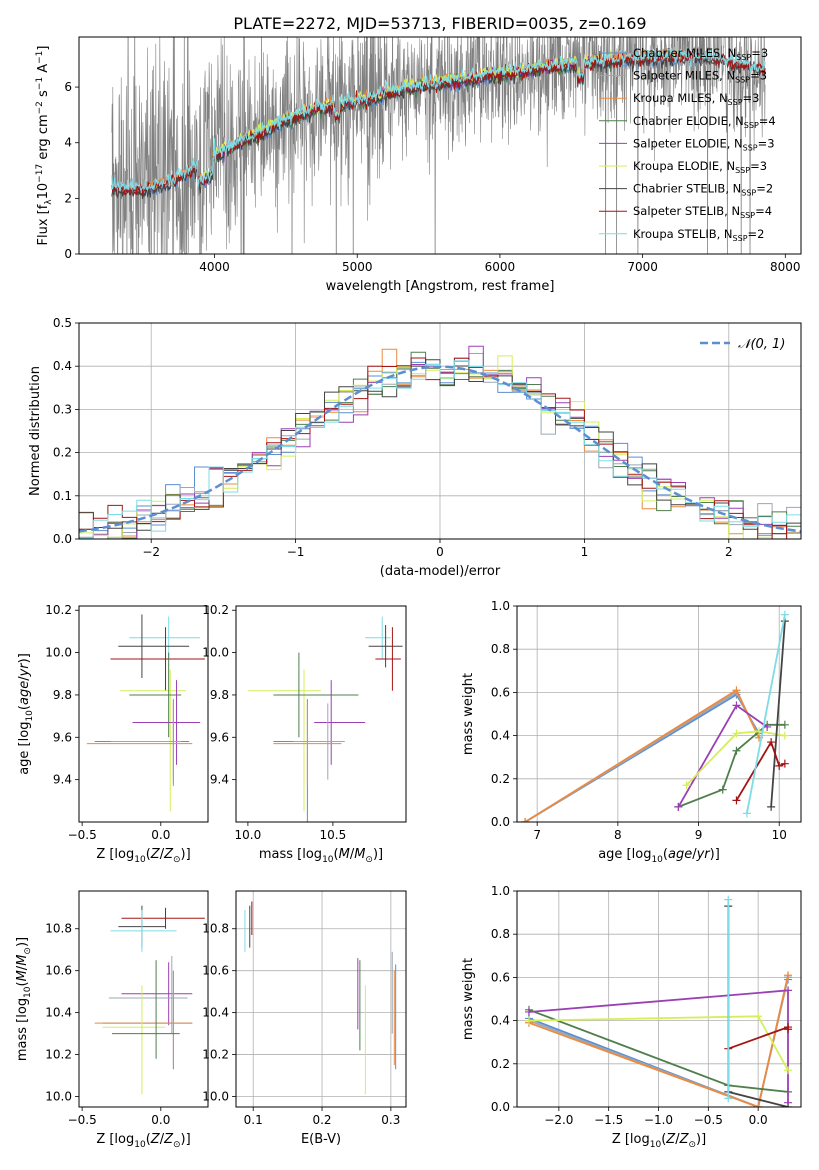 This screenshot has width=819, height=1170. I want to click on weight-line-km, so click(642, 755).